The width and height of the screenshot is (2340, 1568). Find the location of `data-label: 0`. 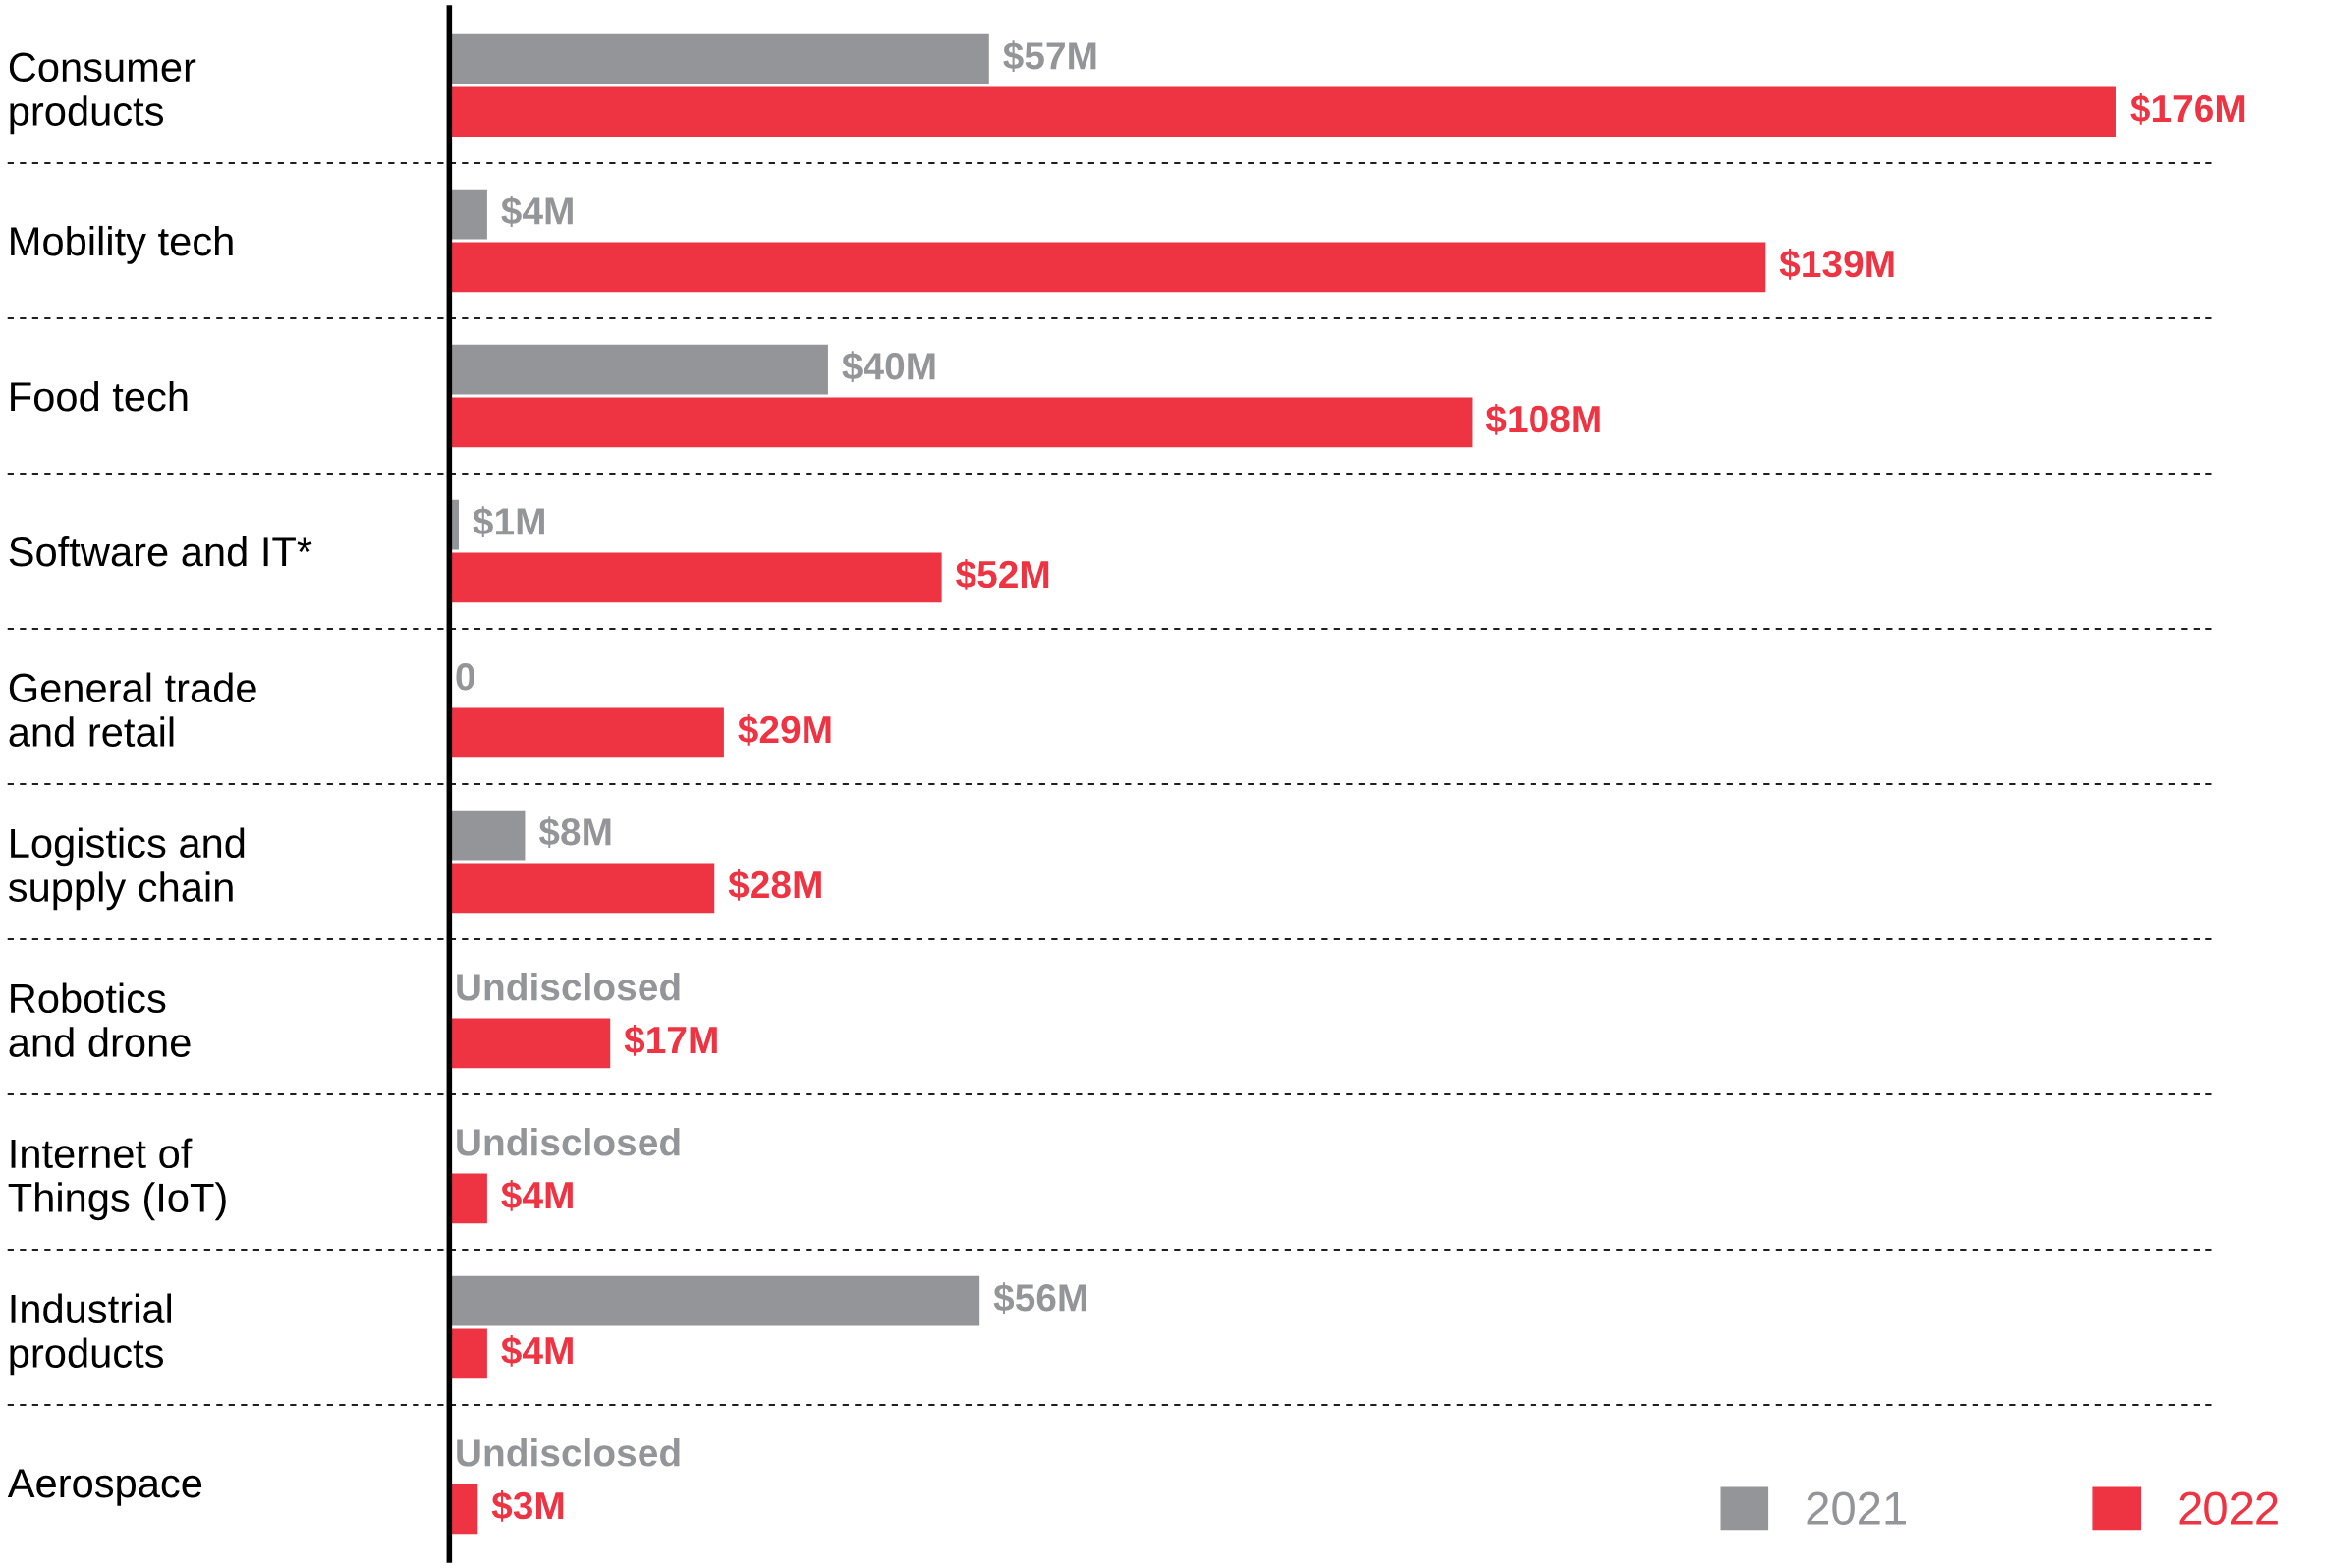

data-label: 0 is located at coordinates (465, 677).